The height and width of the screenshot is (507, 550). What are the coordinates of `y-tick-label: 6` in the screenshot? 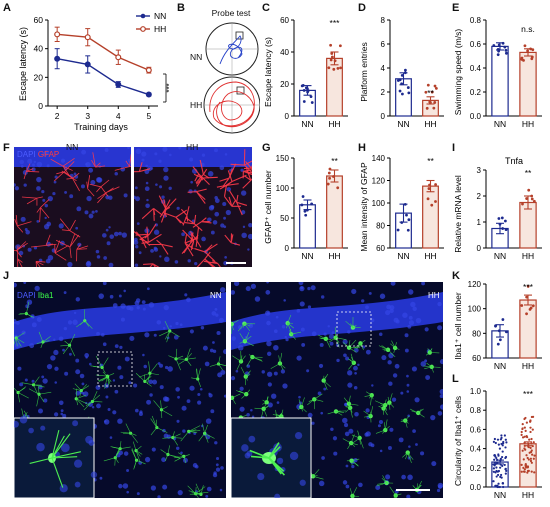 It's located at (383, 44).